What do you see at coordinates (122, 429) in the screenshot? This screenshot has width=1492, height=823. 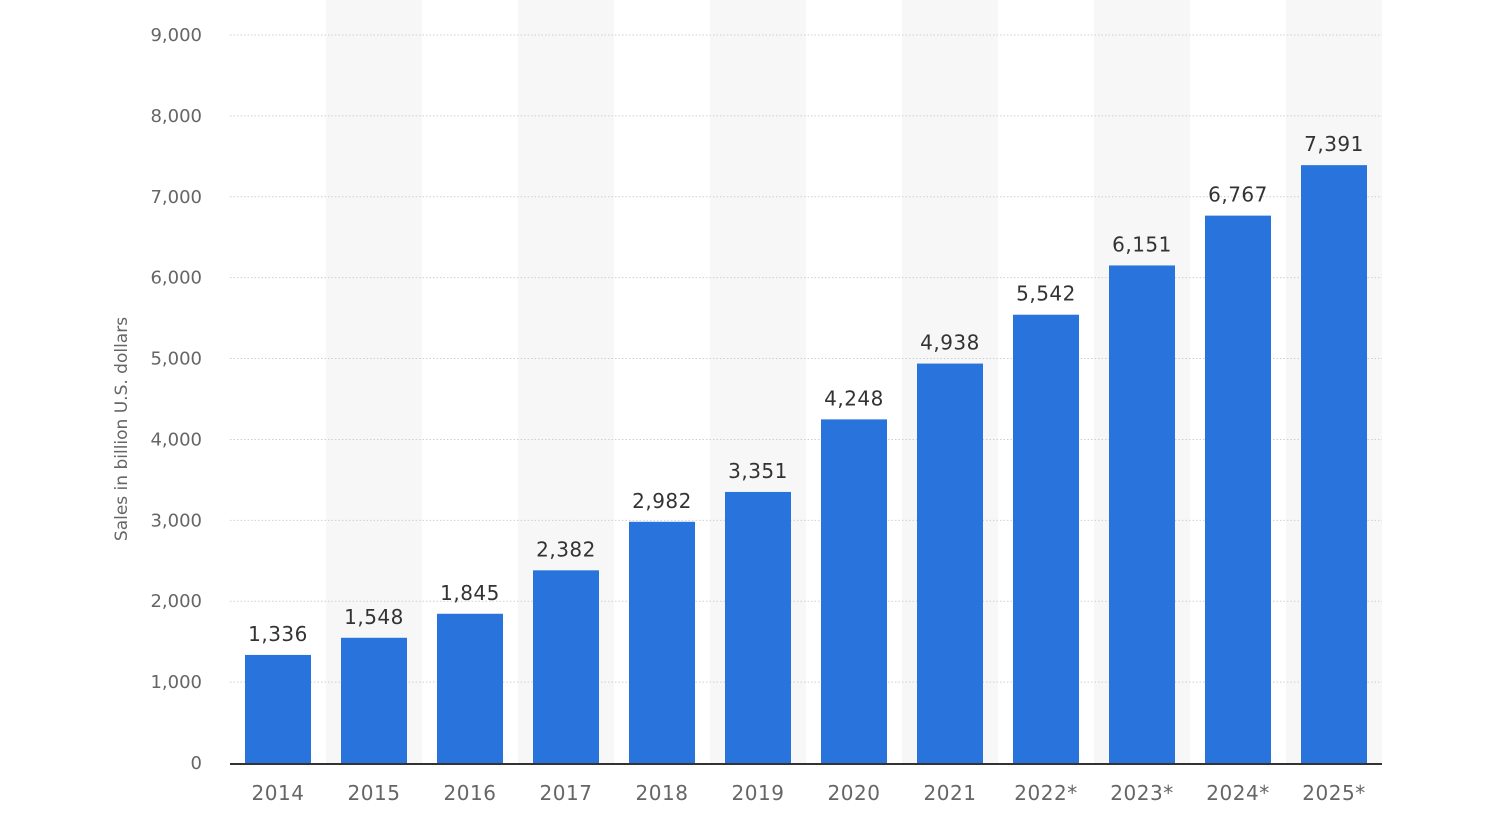 I see `y-axis-title: Sales in billion U.S. dollars` at bounding box center [122, 429].